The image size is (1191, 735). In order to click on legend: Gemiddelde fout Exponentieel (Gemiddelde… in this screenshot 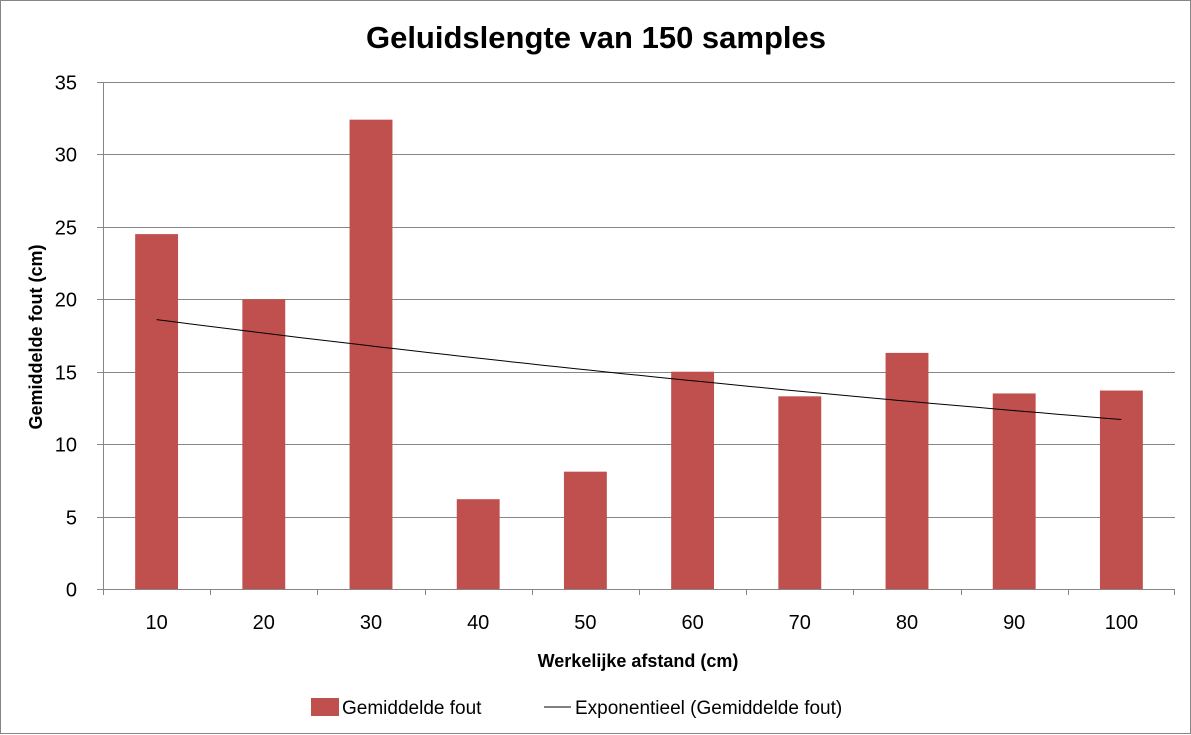, I will do `click(576, 708)`.